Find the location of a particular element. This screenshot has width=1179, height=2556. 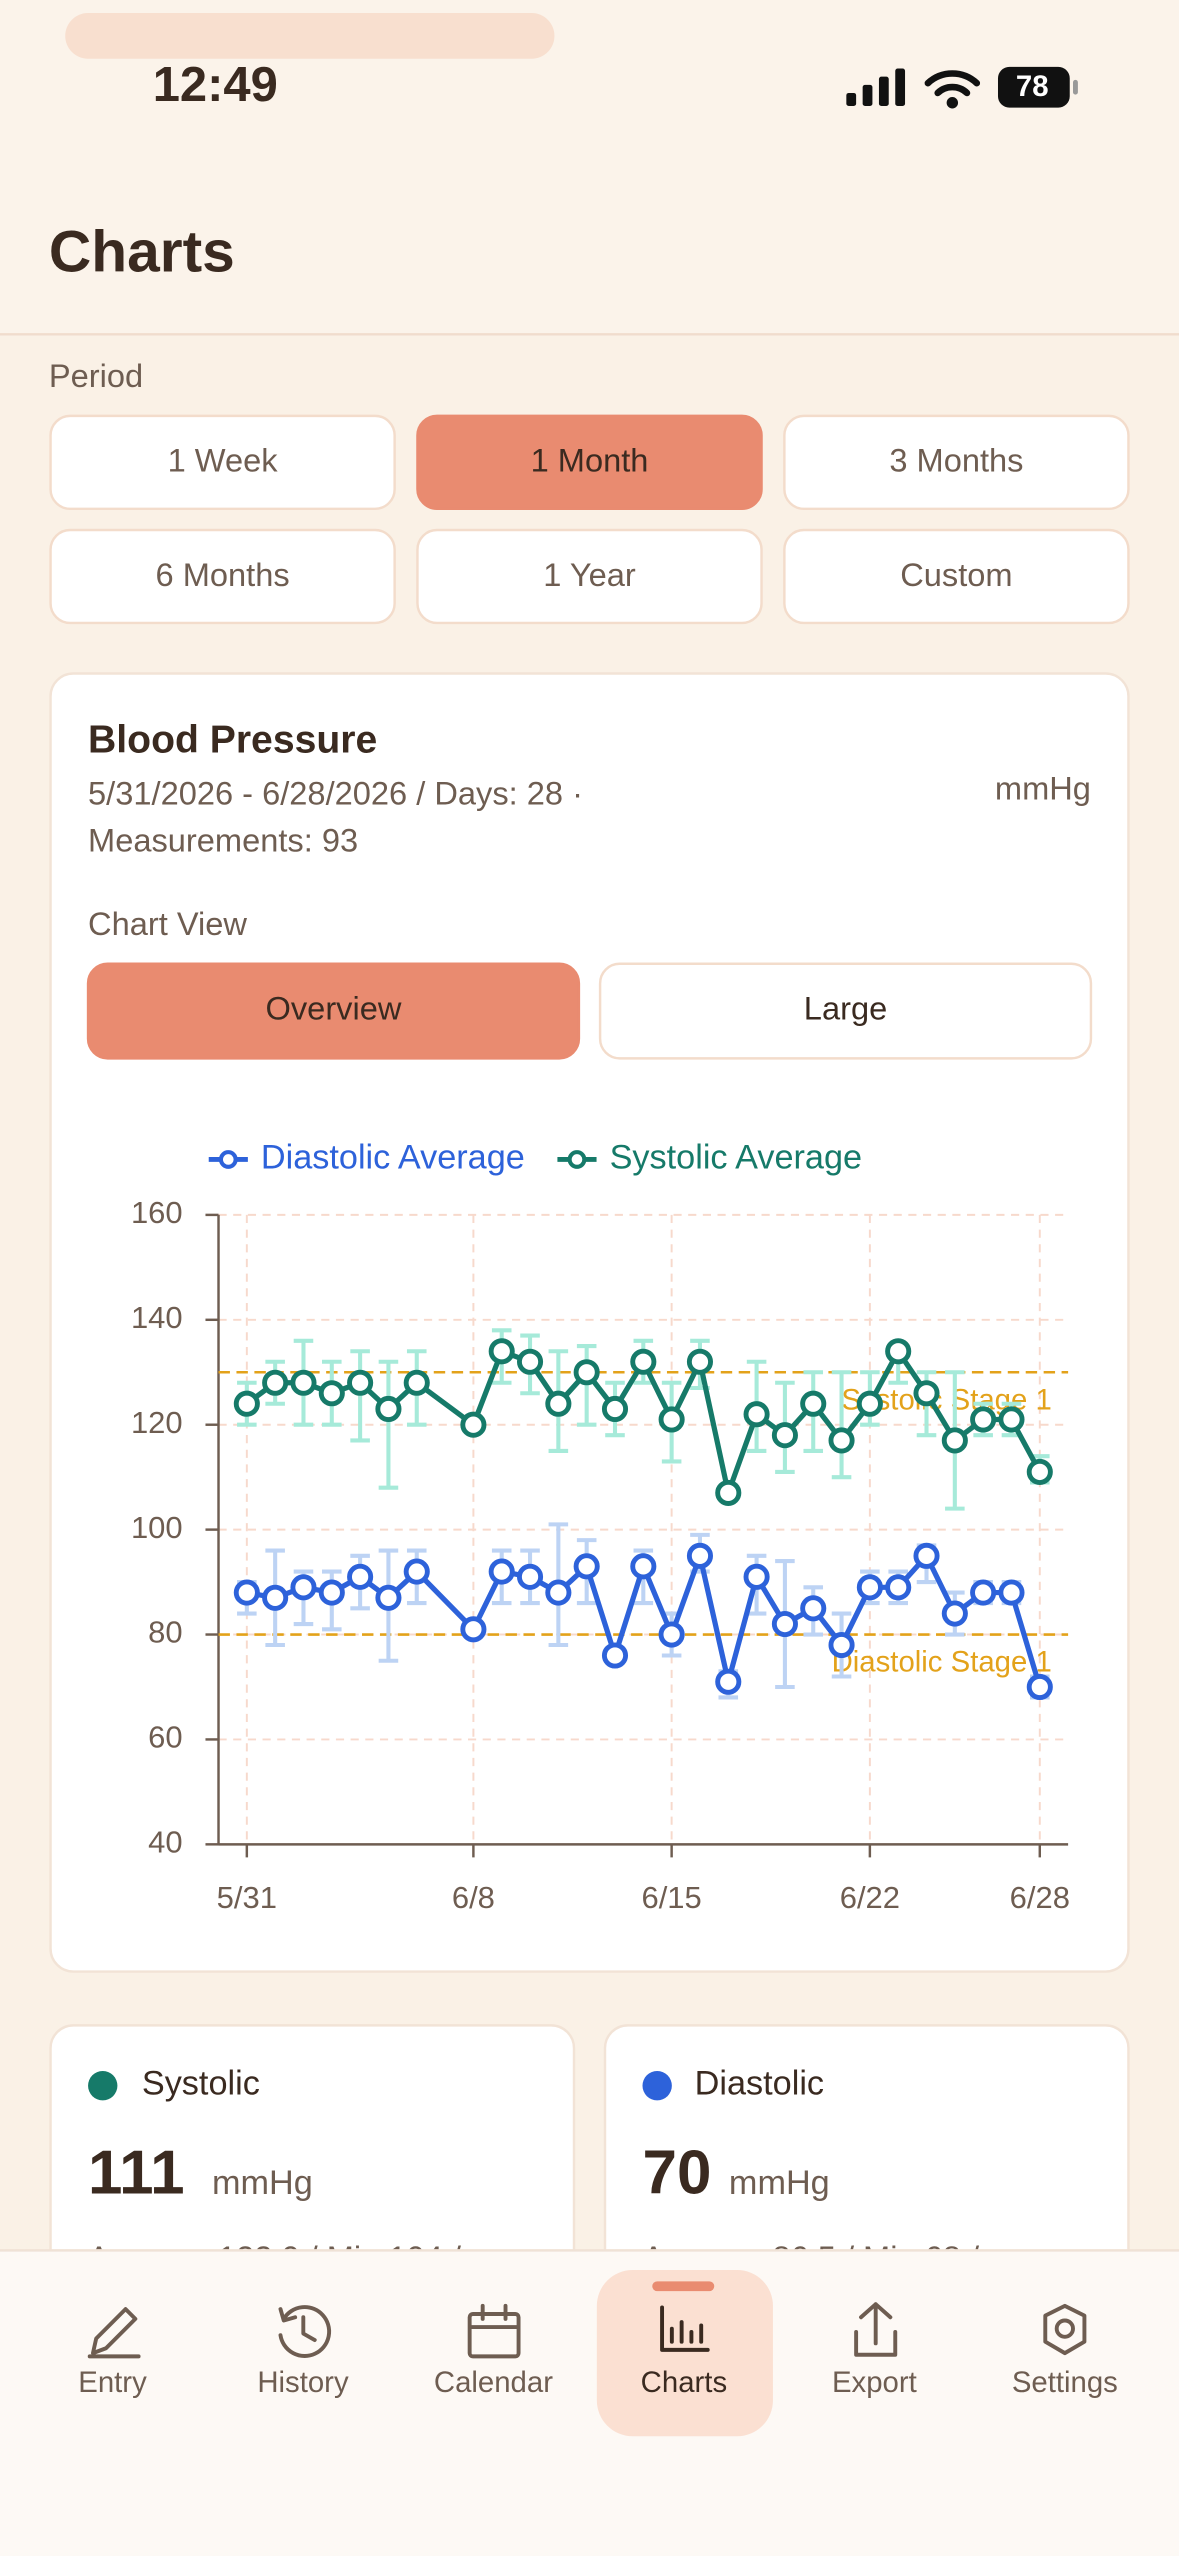

view-button: Overview is located at coordinates (333, 1011).